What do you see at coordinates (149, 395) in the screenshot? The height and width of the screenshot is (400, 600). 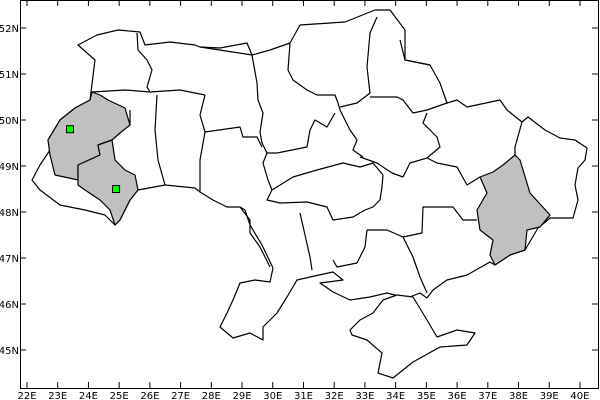 I see `lon-tick-label: 26E` at bounding box center [149, 395].